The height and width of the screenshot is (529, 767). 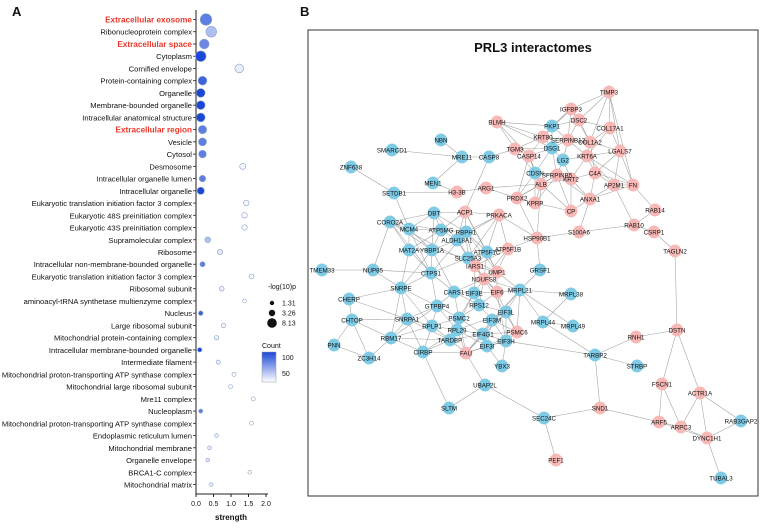 I want to click on network-node-label: S100A6, so click(x=579, y=232).